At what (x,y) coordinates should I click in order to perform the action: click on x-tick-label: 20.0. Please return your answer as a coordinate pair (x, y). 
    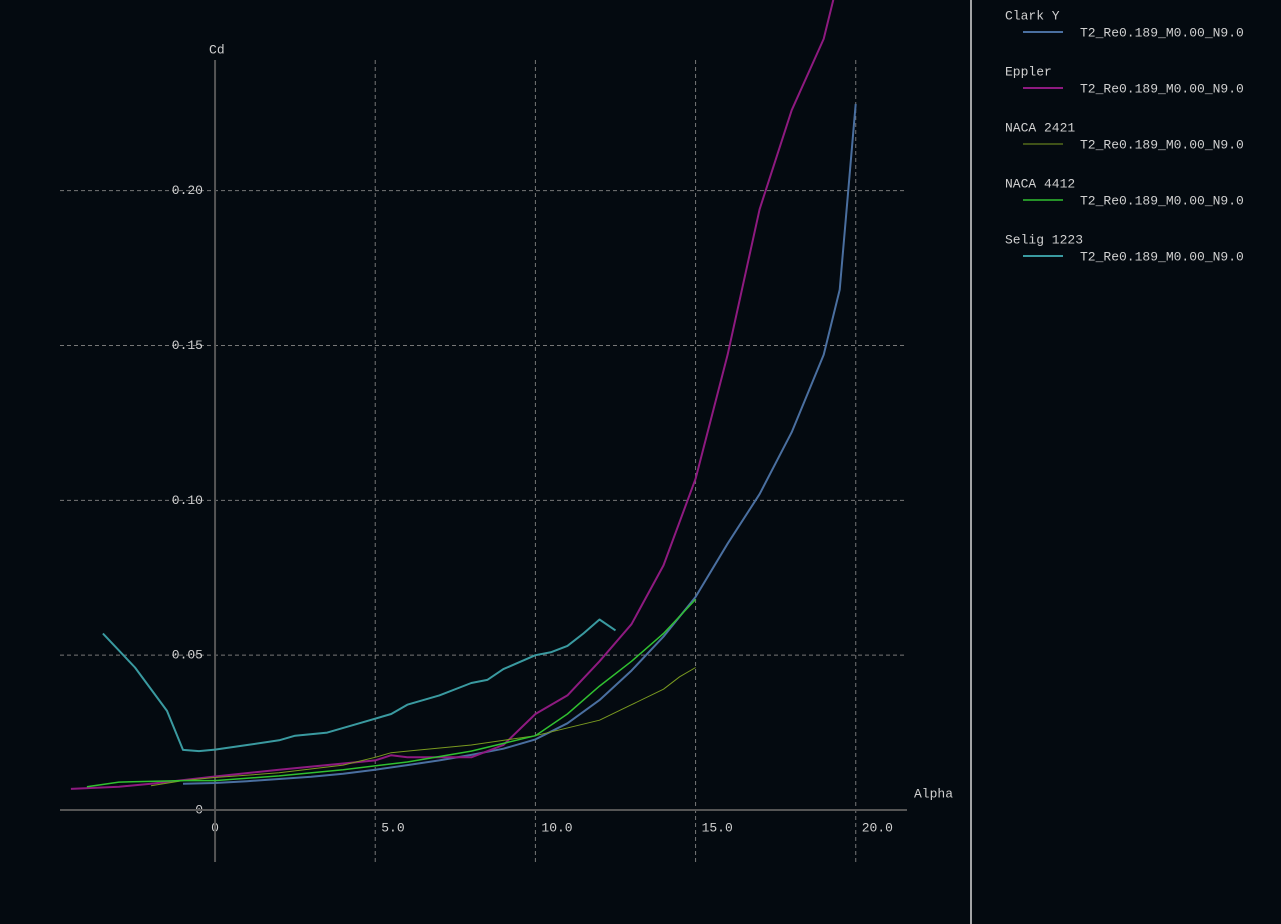
    Looking at the image, I should click on (877, 827).